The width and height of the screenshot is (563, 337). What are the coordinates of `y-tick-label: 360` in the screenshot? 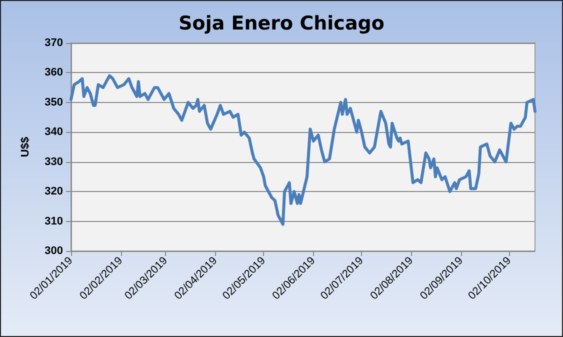 It's located at (53, 72).